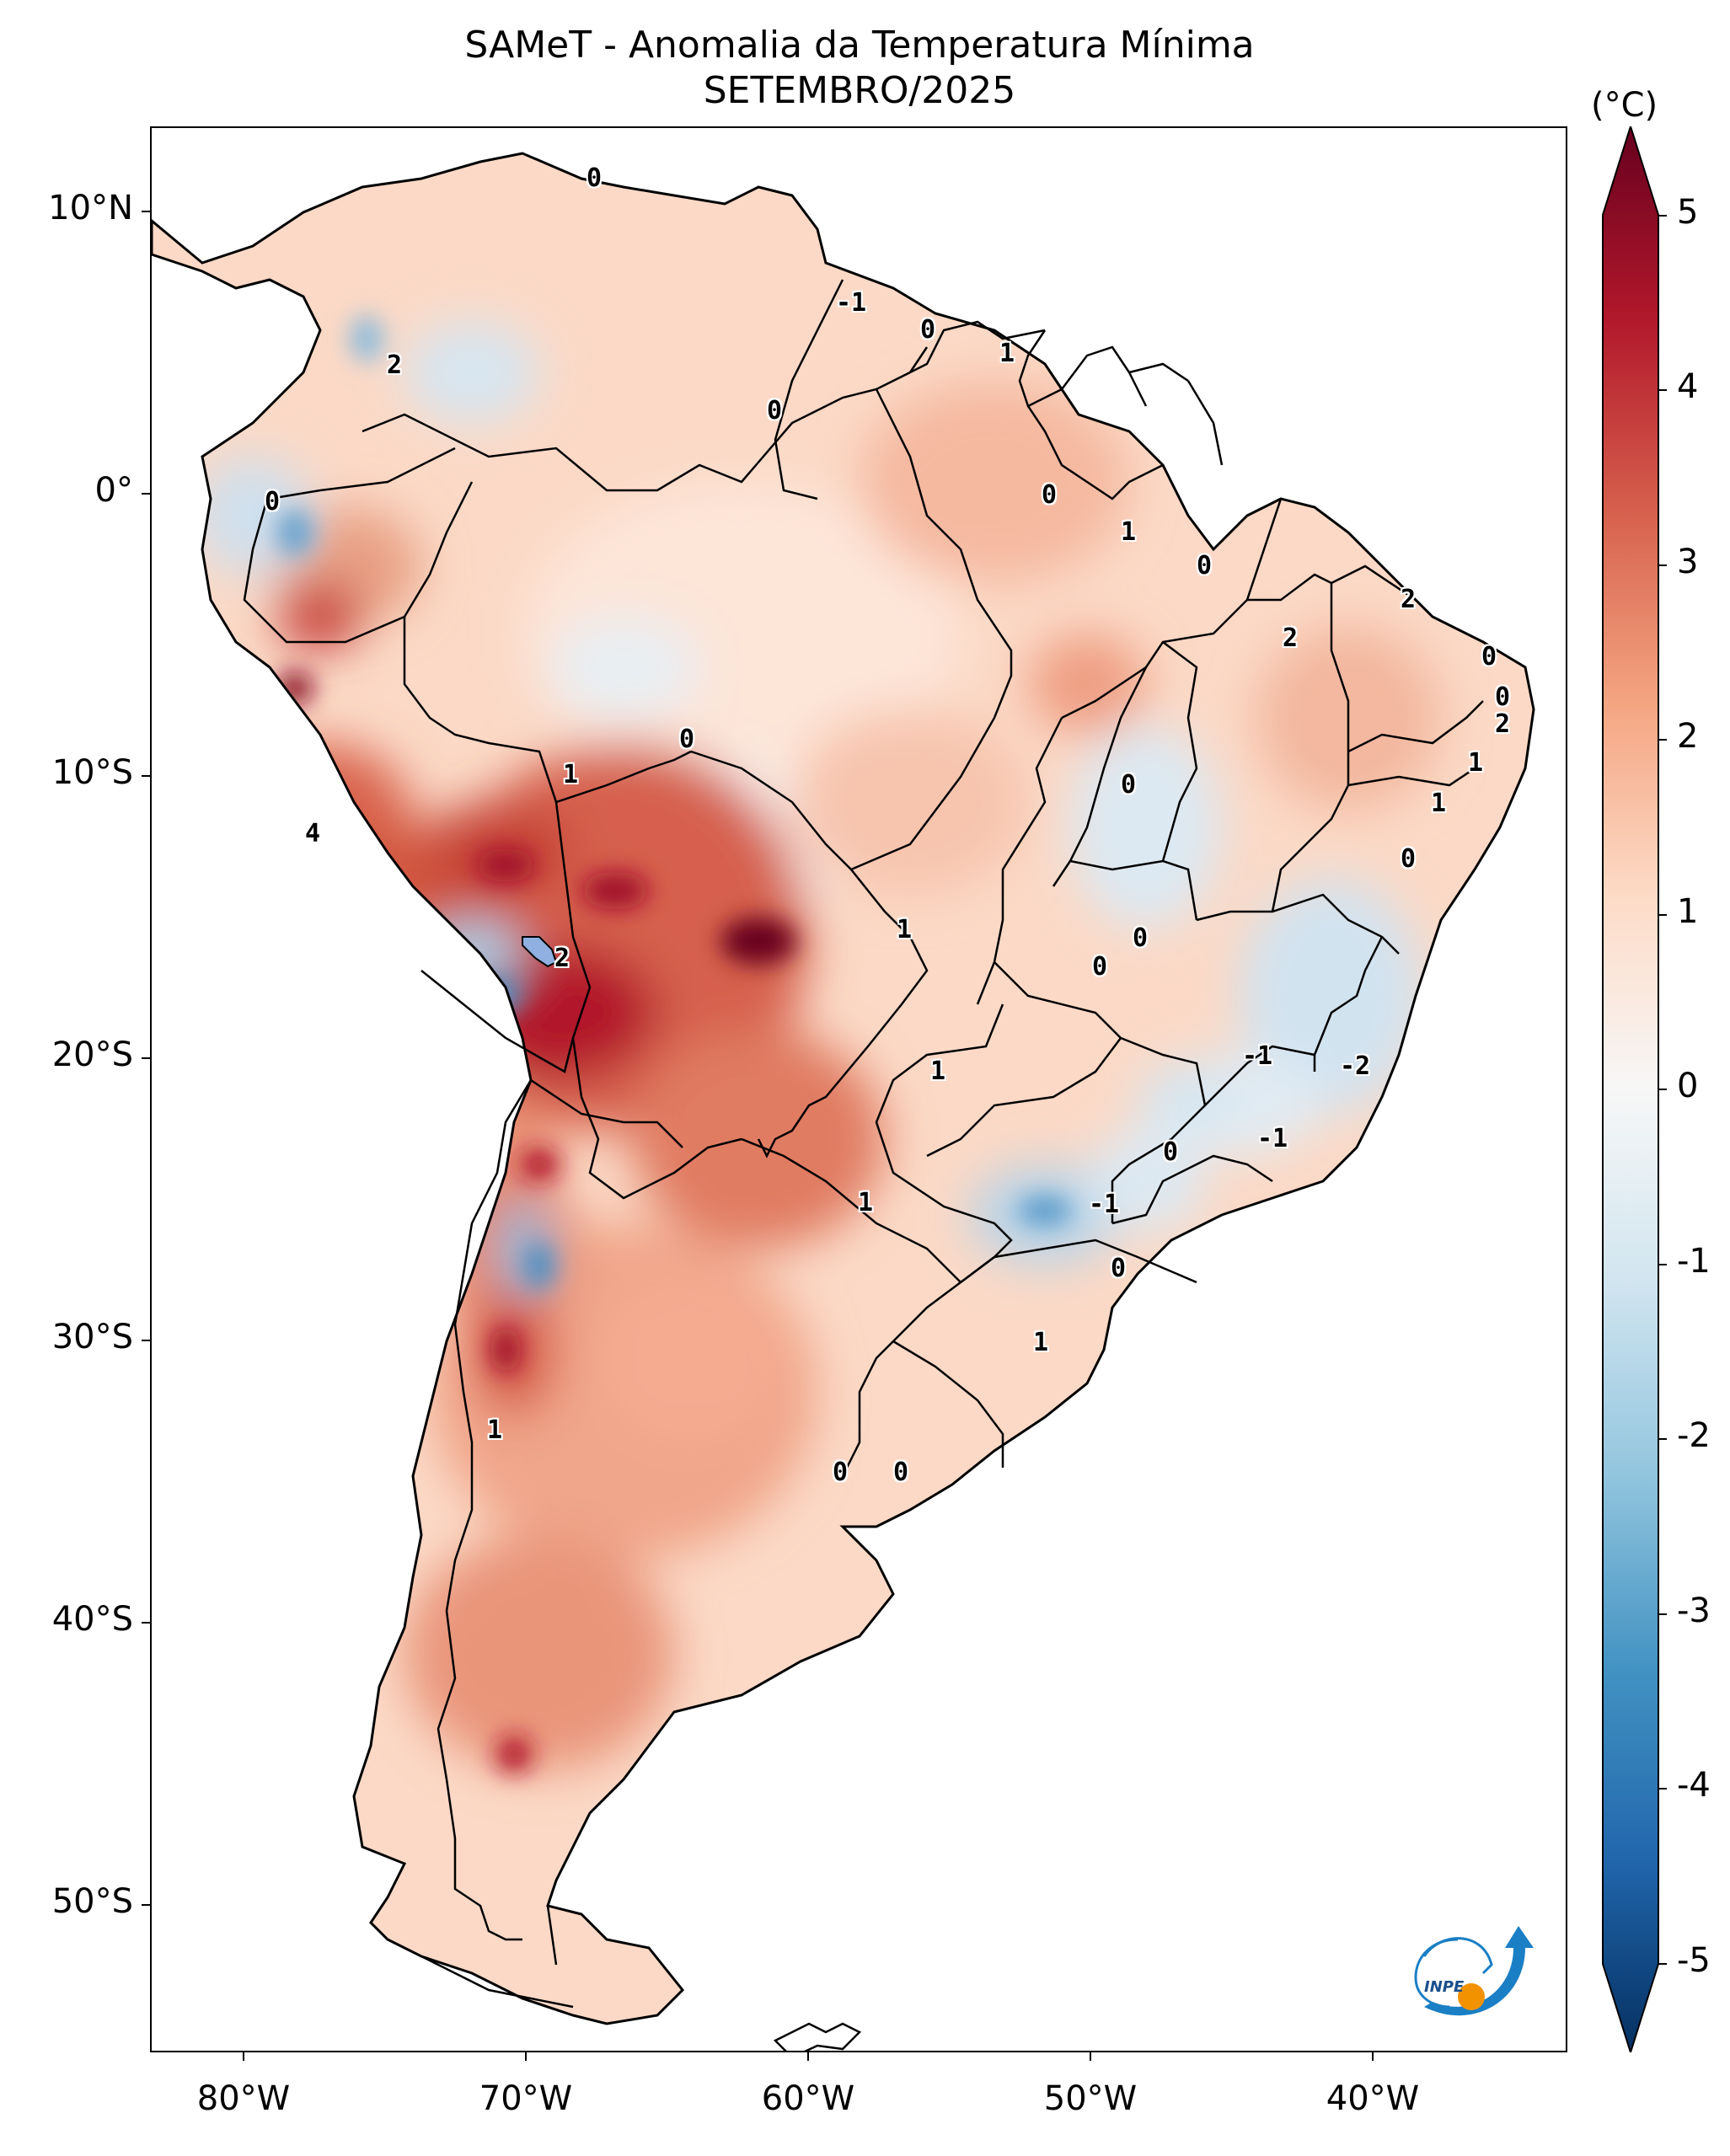 The height and width of the screenshot is (2156, 1730). What do you see at coordinates (808, 2098) in the screenshot?
I see `x-axis-label: 60°W` at bounding box center [808, 2098].